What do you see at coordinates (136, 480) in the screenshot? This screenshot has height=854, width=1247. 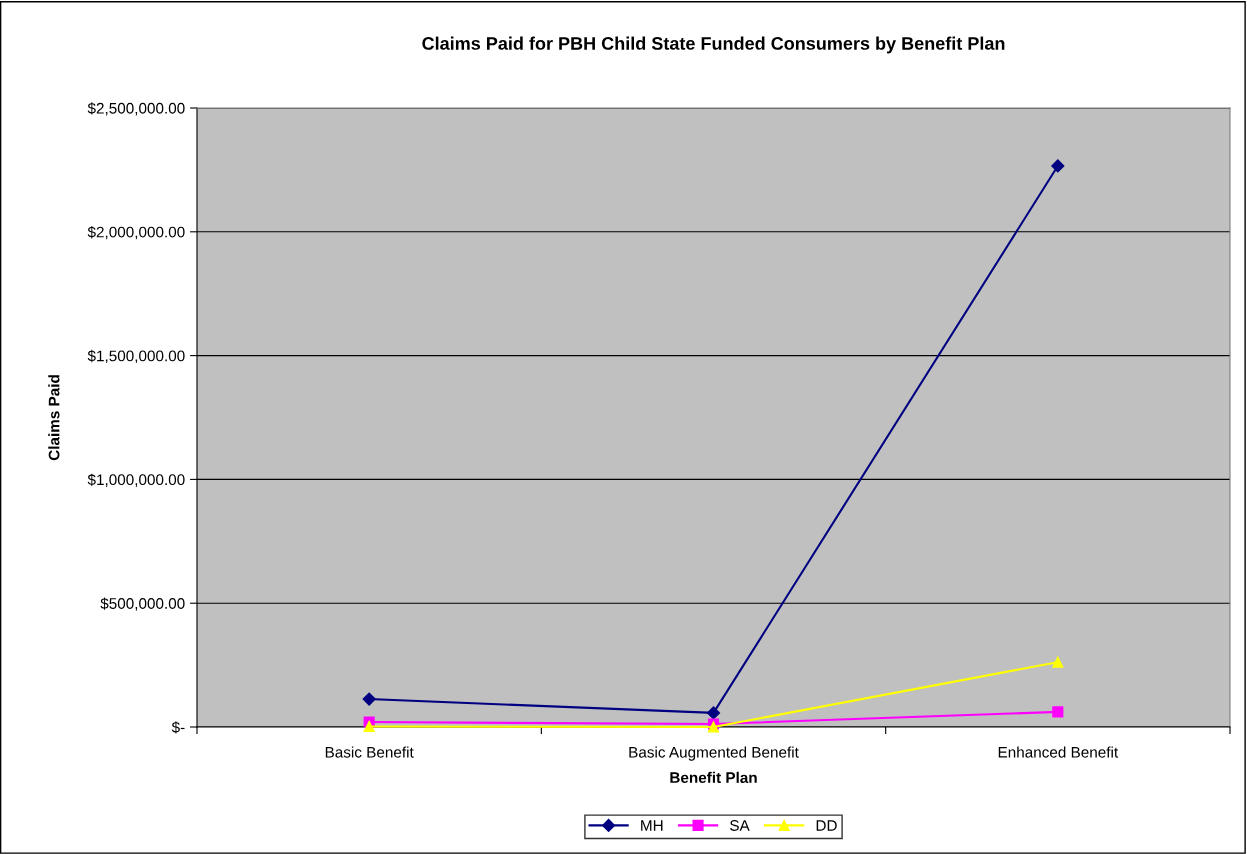 I see `y-tick-label: $1,000,000.00` at bounding box center [136, 480].